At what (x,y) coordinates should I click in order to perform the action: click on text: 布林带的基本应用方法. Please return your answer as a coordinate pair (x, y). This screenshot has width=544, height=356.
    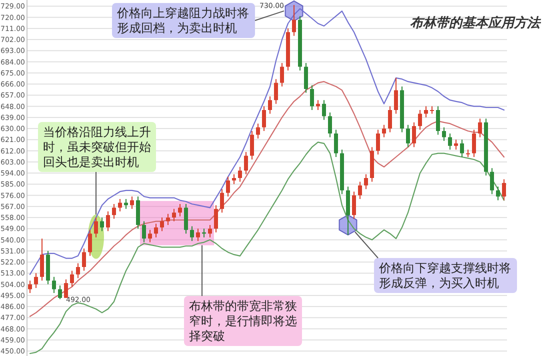
    Looking at the image, I should click on (476, 23).